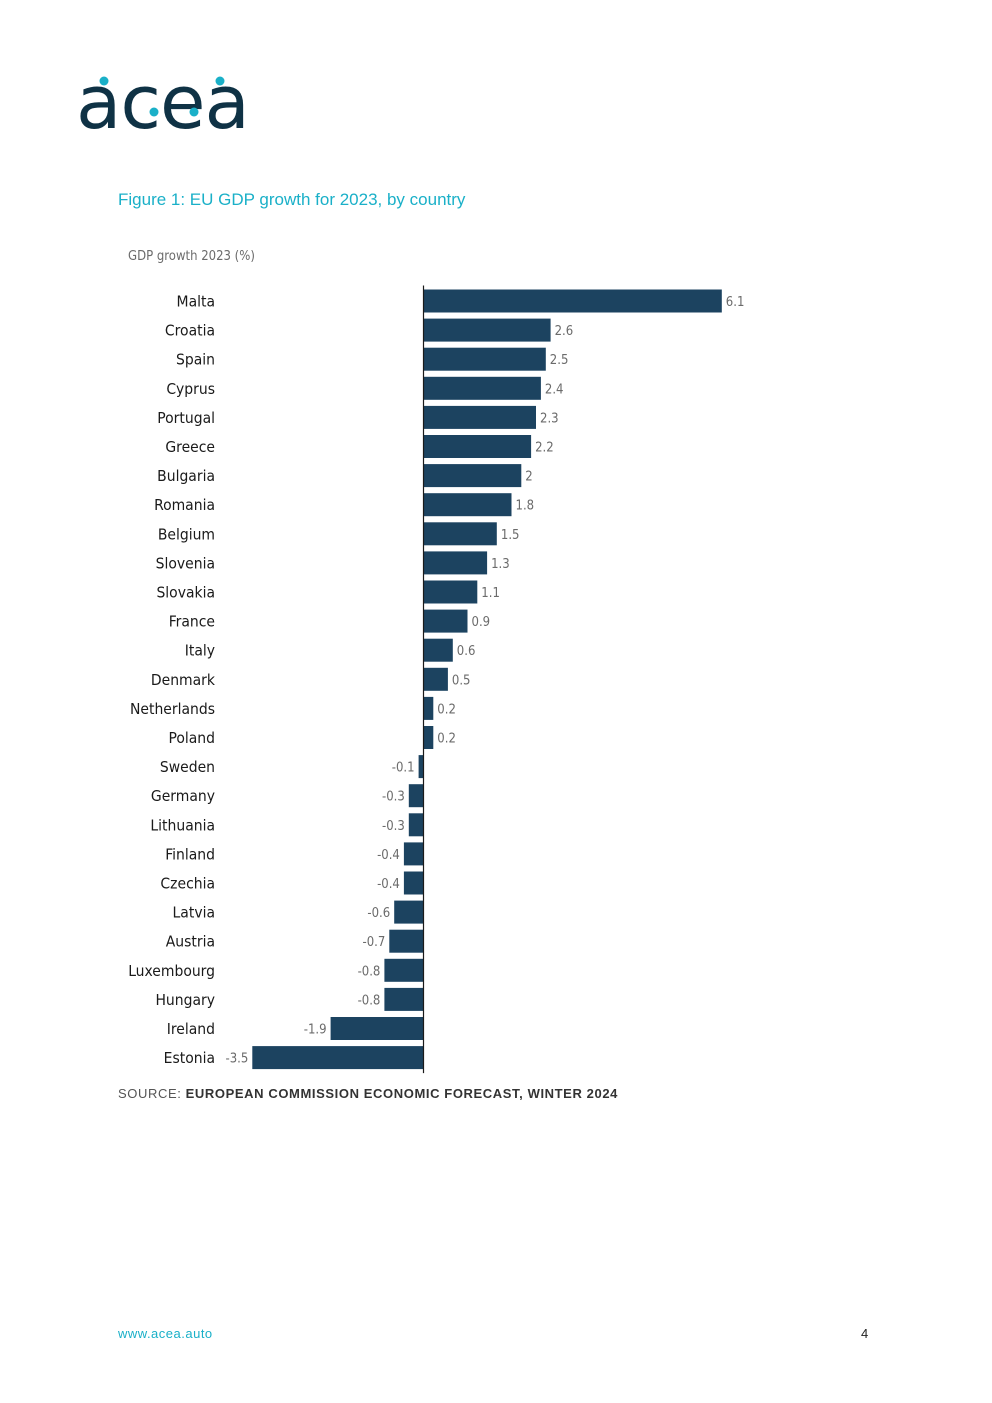 Image resolution: width=992 pixels, height=1403 pixels. Describe the element at coordinates (500, 564) in the screenshot. I see `value-label-slovenia: 1.3` at that location.